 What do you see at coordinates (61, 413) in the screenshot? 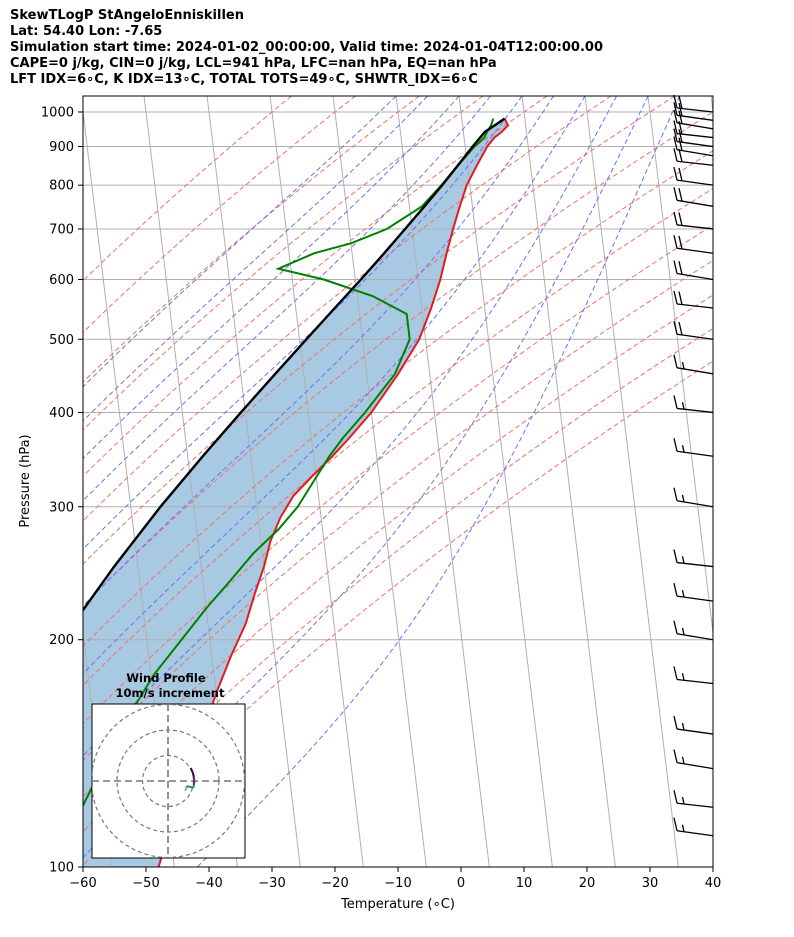
I see `y-tick-label: 400` at bounding box center [61, 413].